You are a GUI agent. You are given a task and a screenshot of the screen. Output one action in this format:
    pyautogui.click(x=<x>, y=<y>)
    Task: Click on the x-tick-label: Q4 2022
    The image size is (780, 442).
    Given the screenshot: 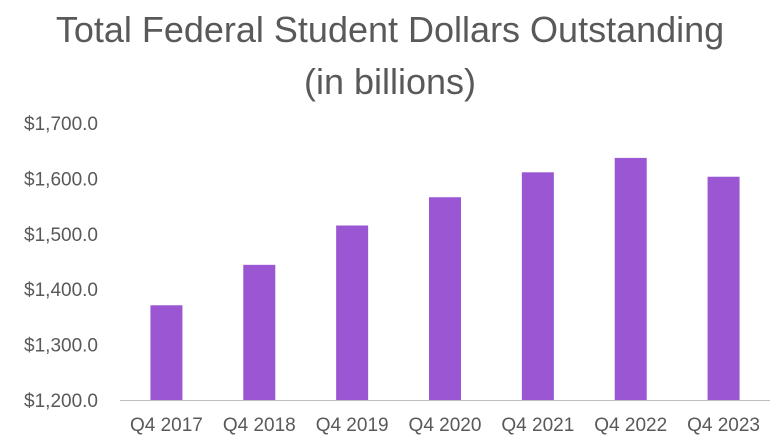 What is the action you would take?
    pyautogui.click(x=630, y=425)
    